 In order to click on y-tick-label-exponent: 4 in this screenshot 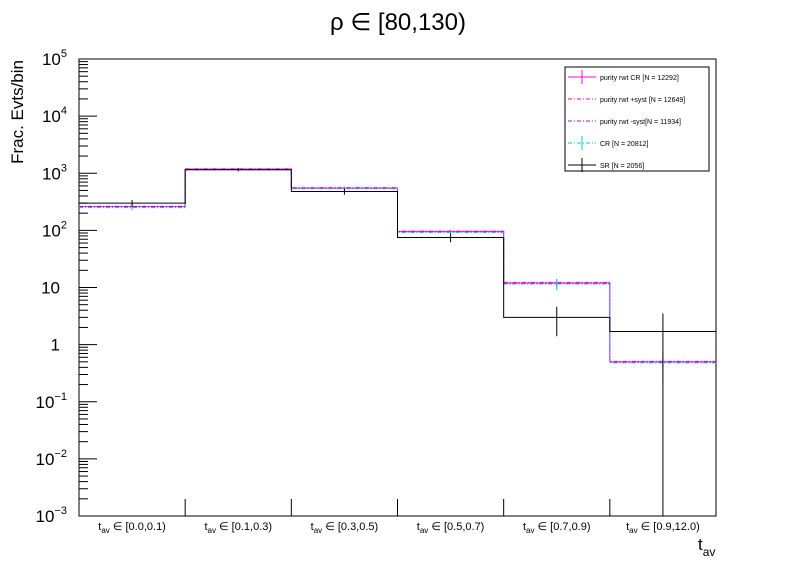, I will do `click(64, 111)`.